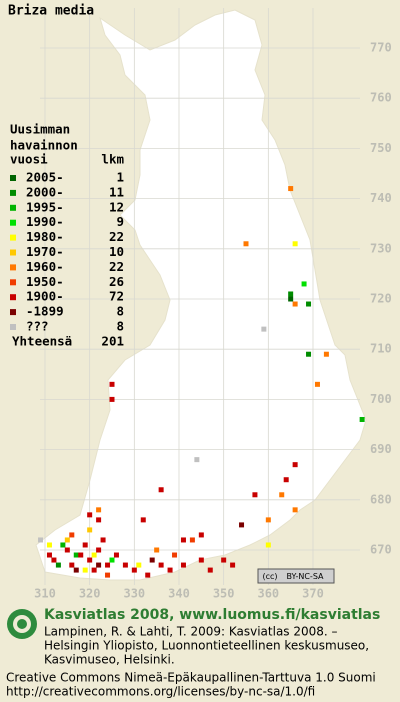  Describe the element at coordinates (45, 281) in the screenshot. I see `legend-label: 1950-` at that location.